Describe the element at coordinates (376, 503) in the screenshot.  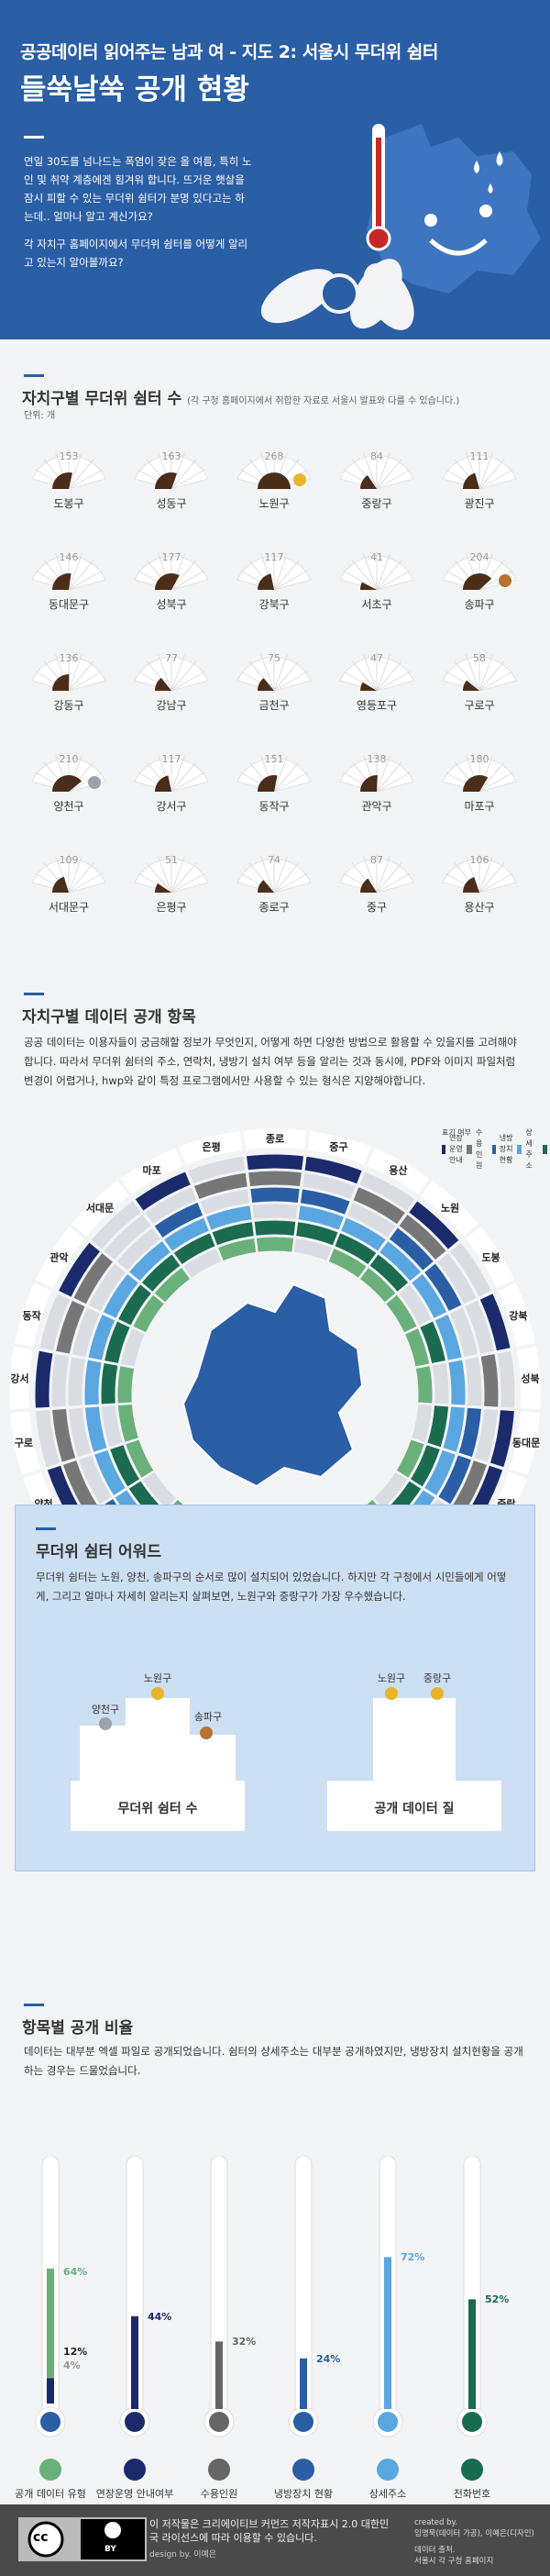
I see `fan-district-name: 중랑구` at that location.